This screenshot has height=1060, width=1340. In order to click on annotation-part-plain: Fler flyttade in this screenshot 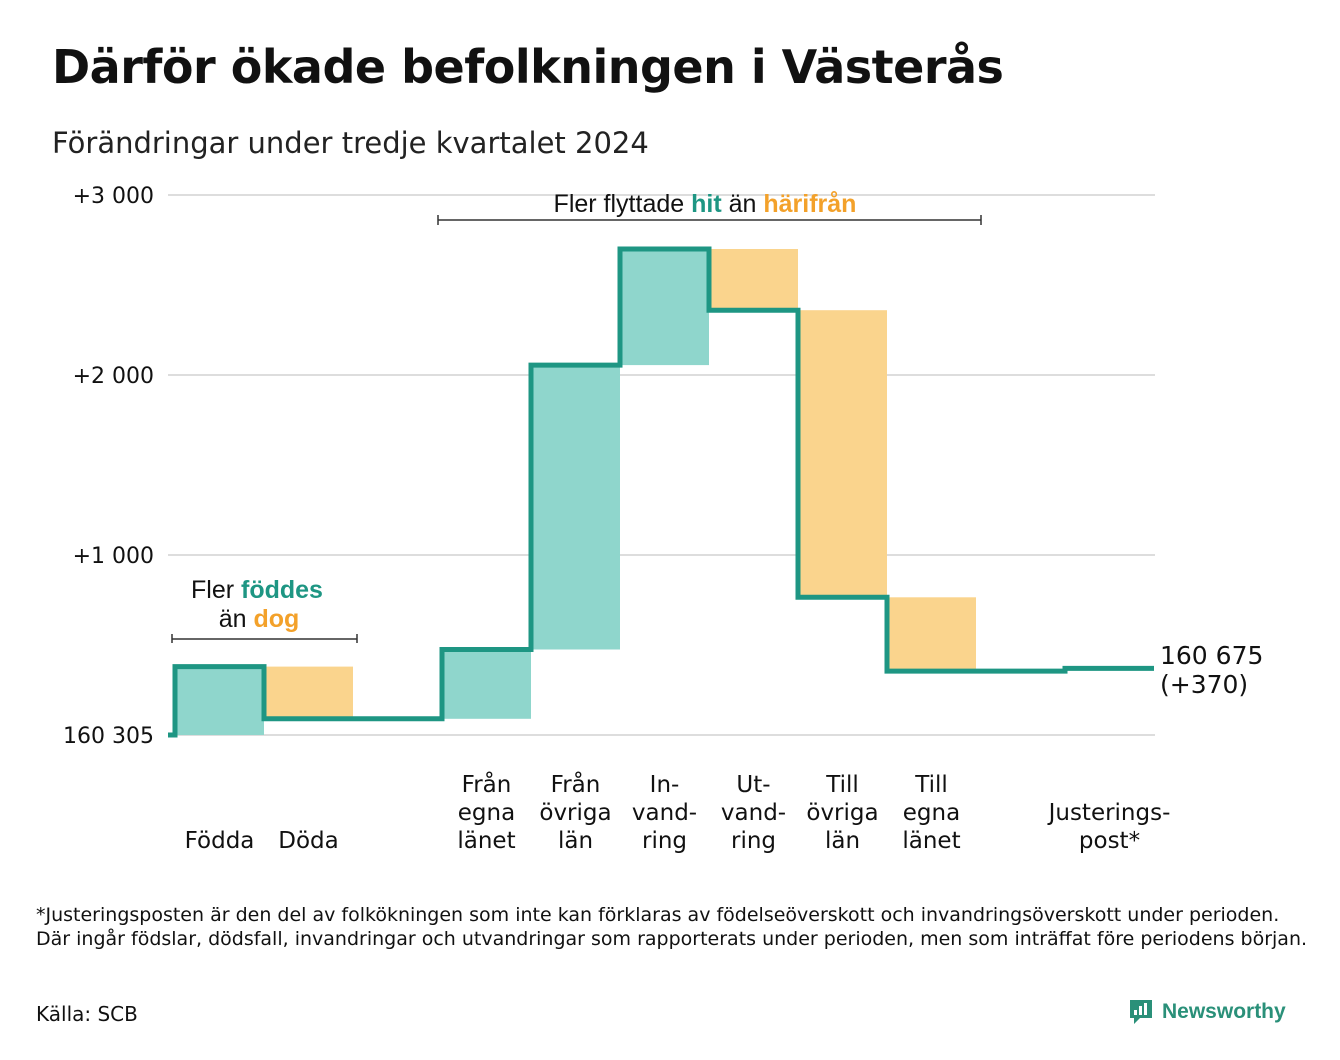, I will do `click(623, 204)`.